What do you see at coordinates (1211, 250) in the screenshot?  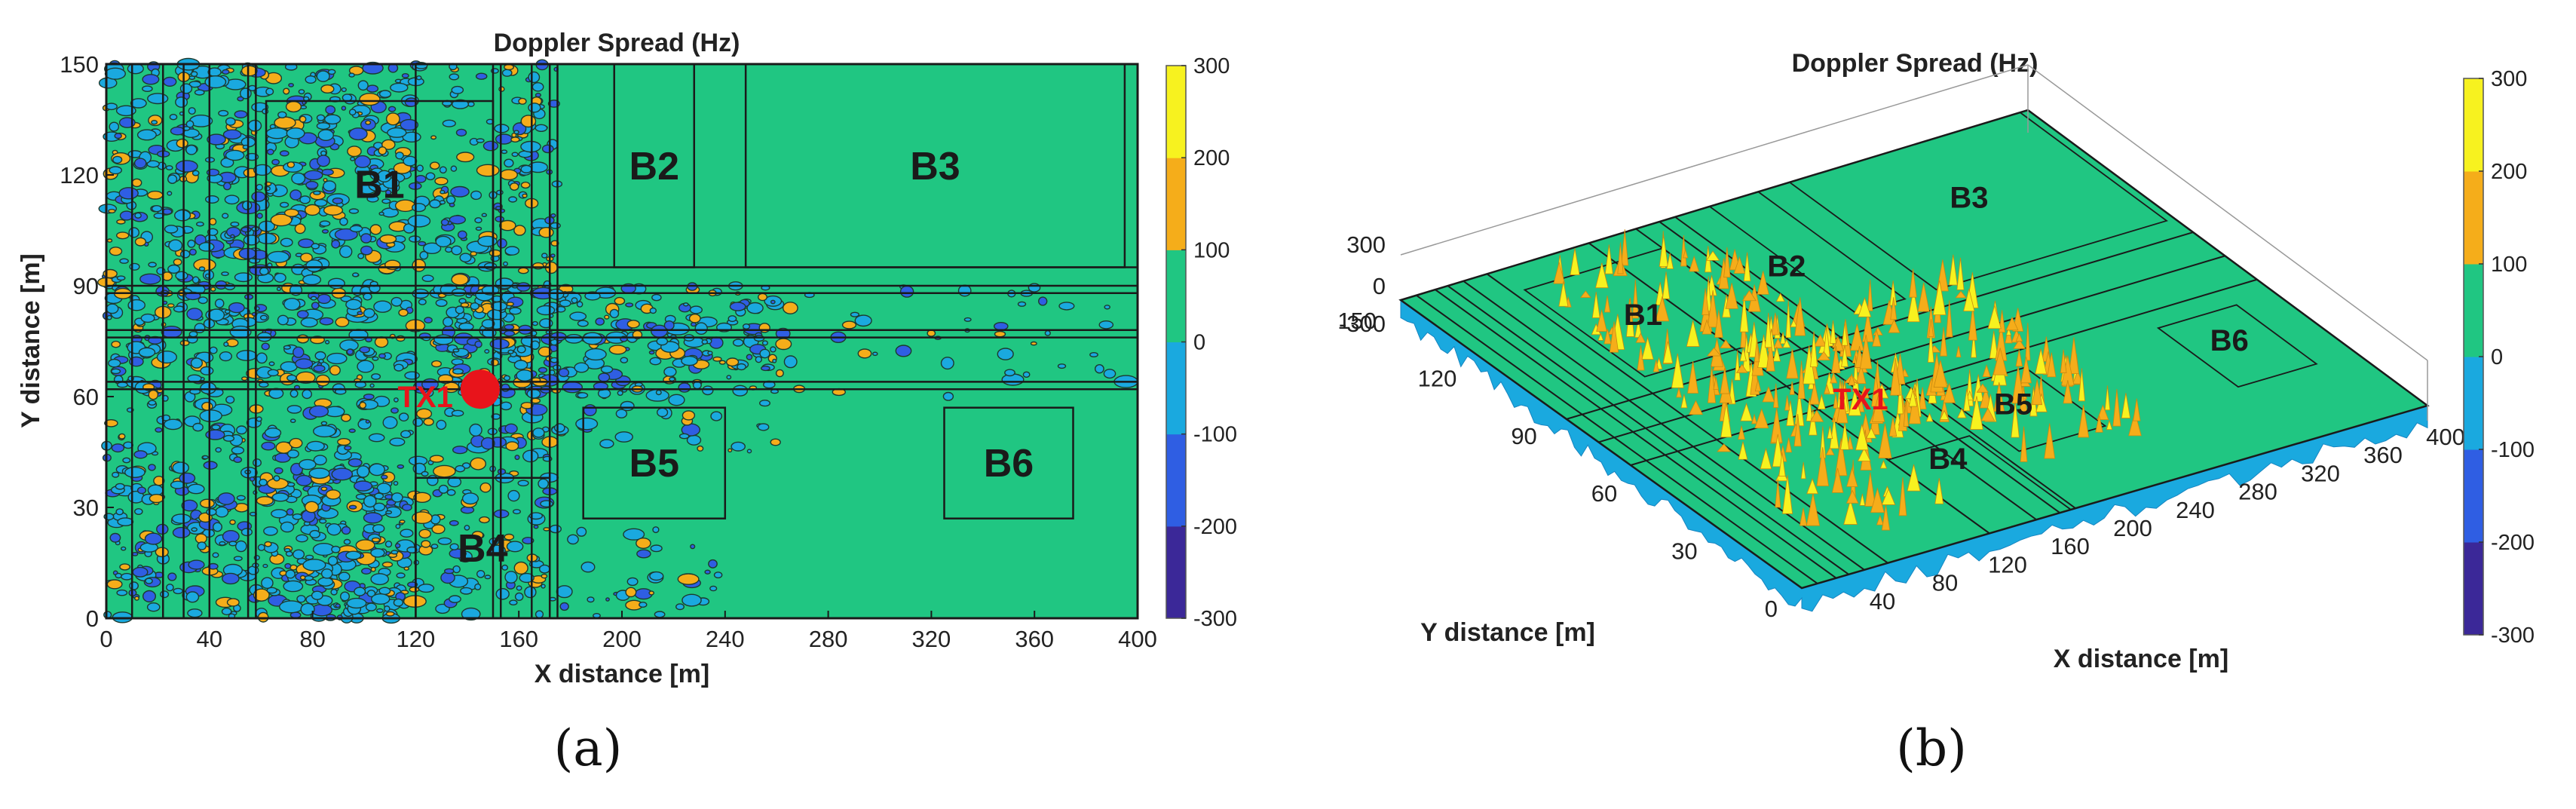 I see `colorbar-tick-label: 100` at bounding box center [1211, 250].